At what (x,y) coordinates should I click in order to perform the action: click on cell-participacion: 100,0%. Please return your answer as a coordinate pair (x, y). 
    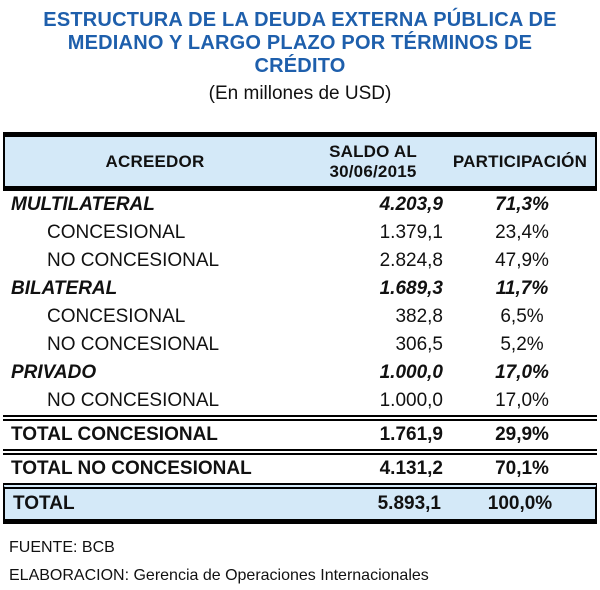
    Looking at the image, I should click on (520, 503).